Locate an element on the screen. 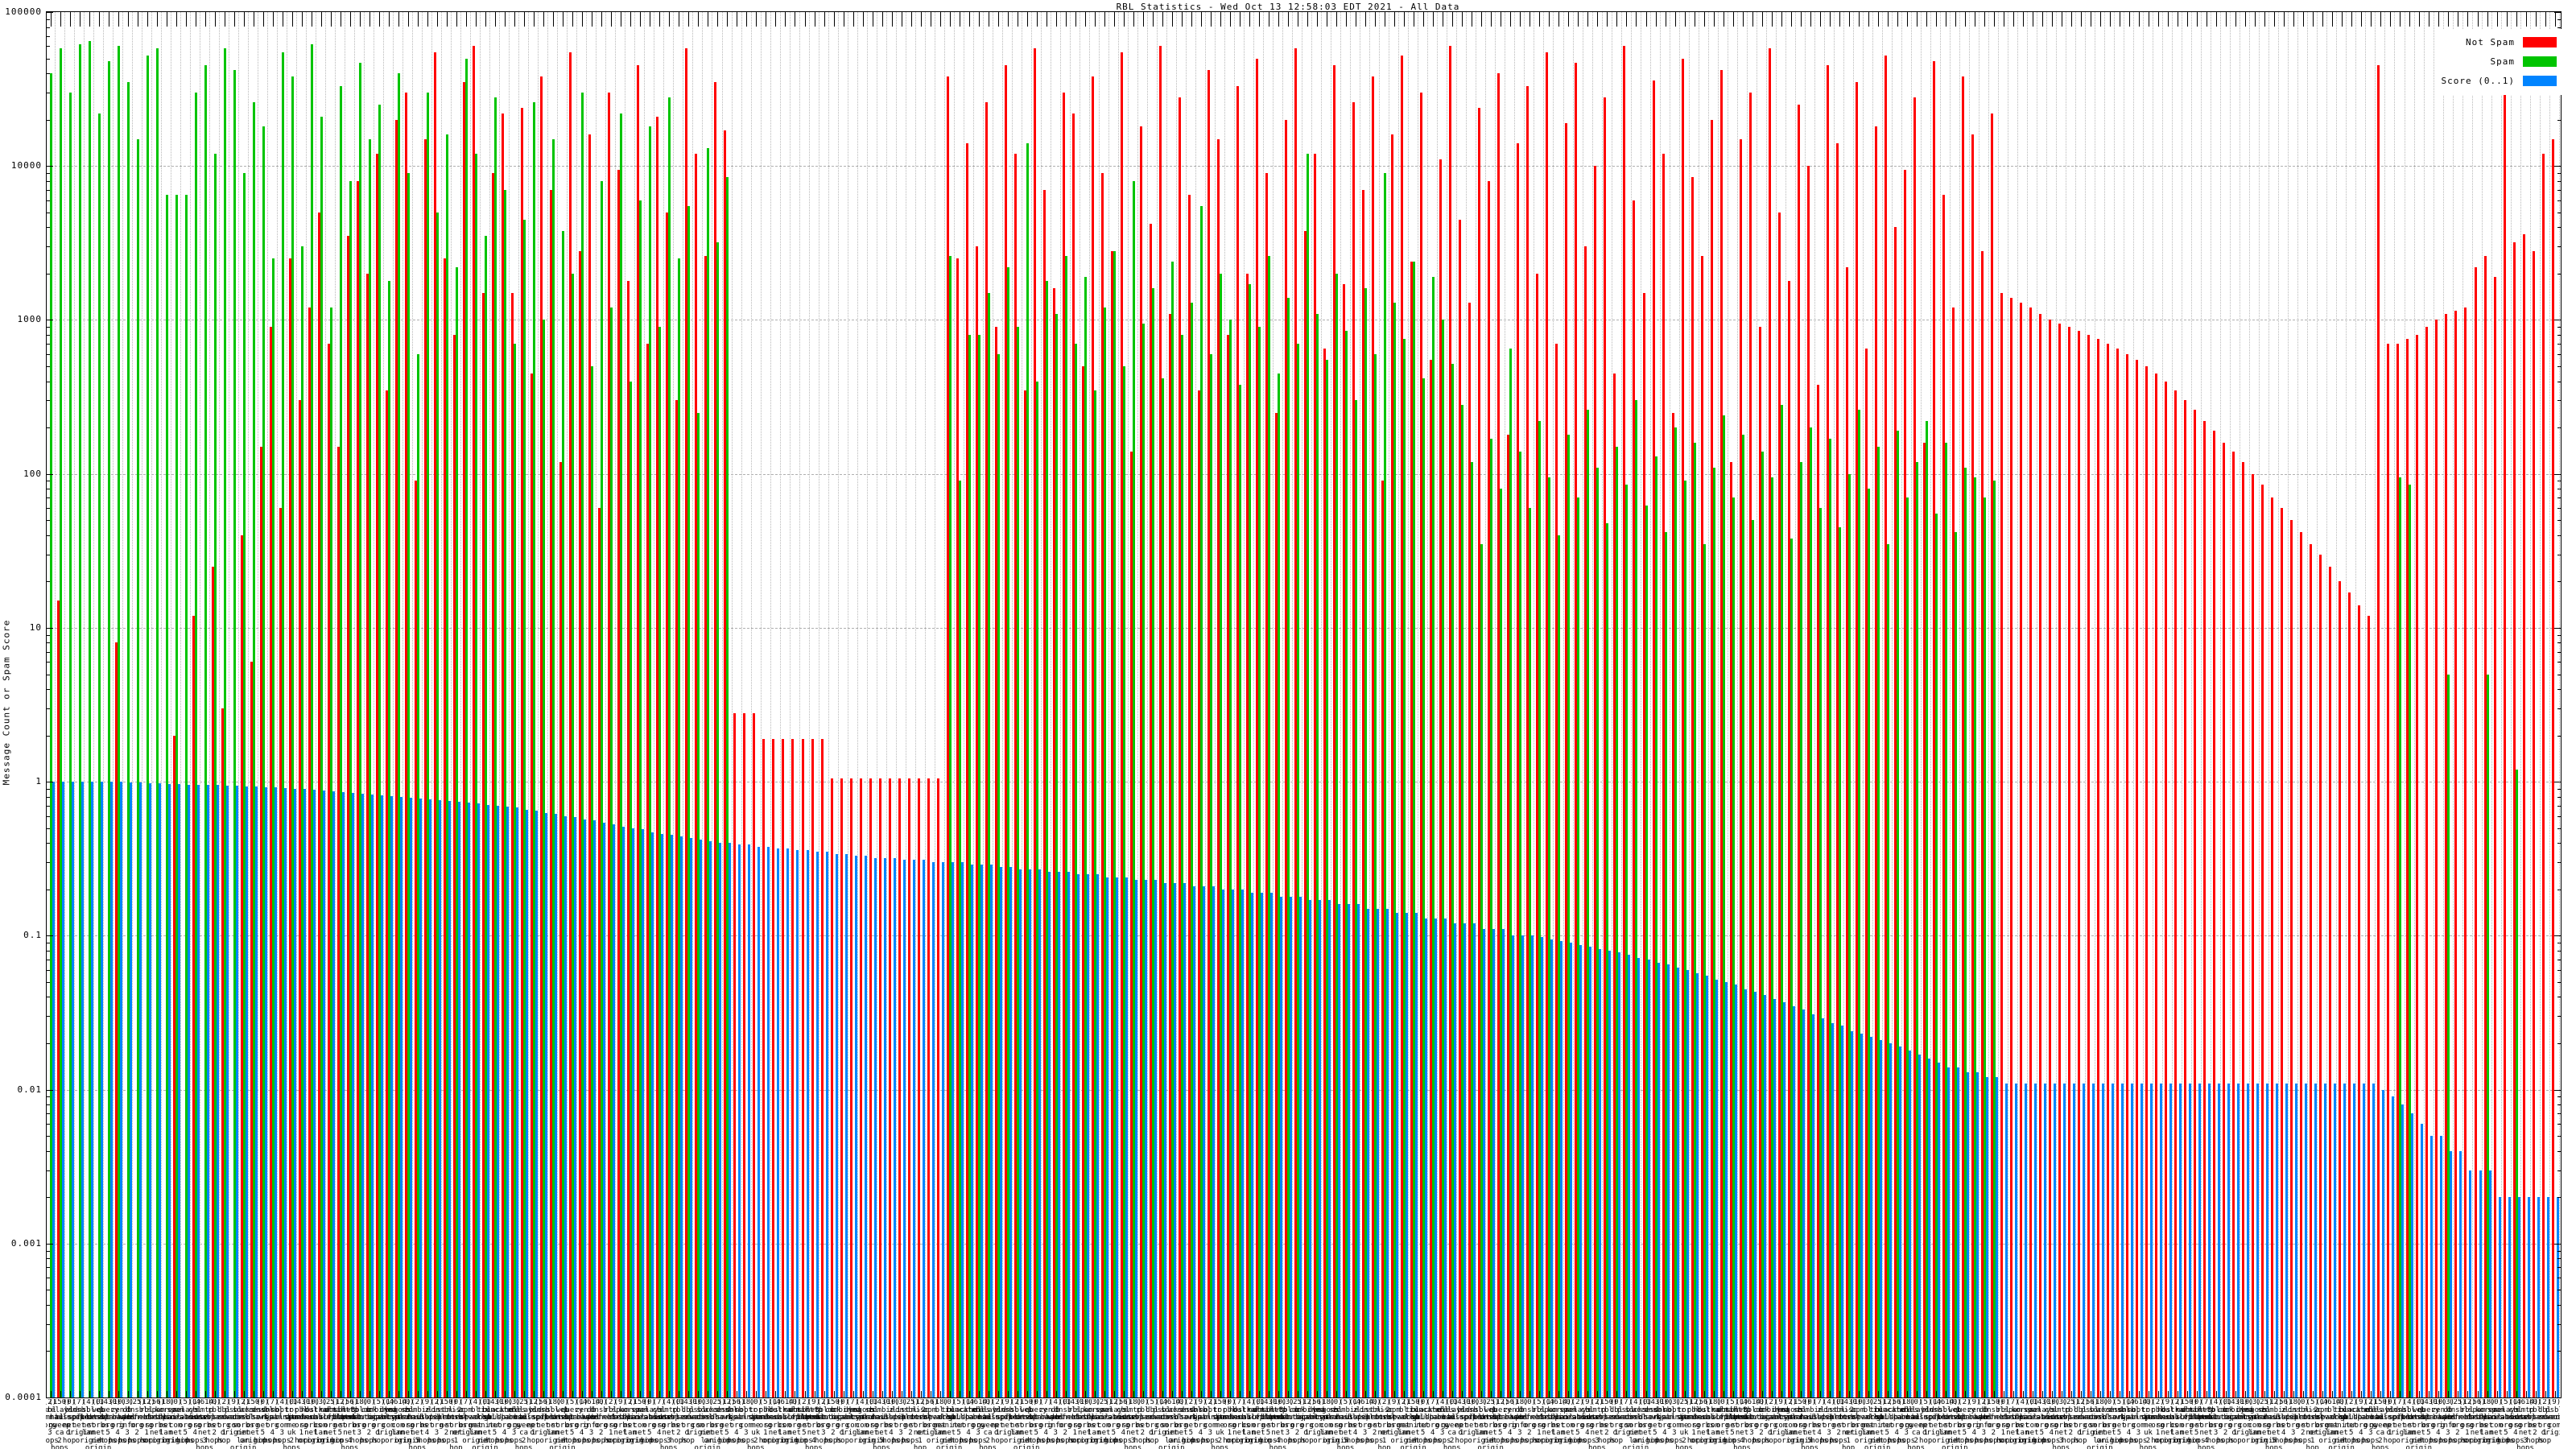  legend-label-not-spam: Not Spam is located at coordinates (2490, 41).